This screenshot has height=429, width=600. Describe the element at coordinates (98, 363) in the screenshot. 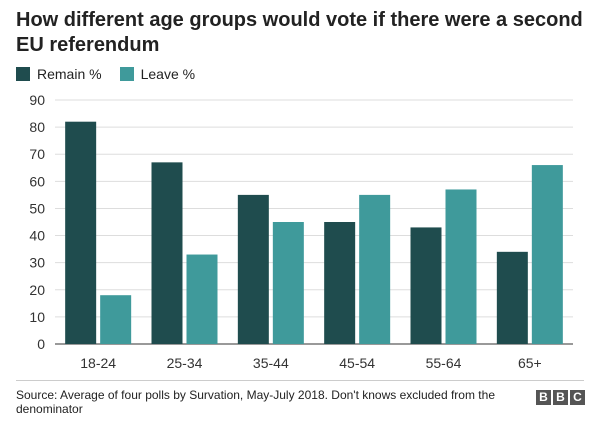

I see `x-tick-label: 18-24` at that location.